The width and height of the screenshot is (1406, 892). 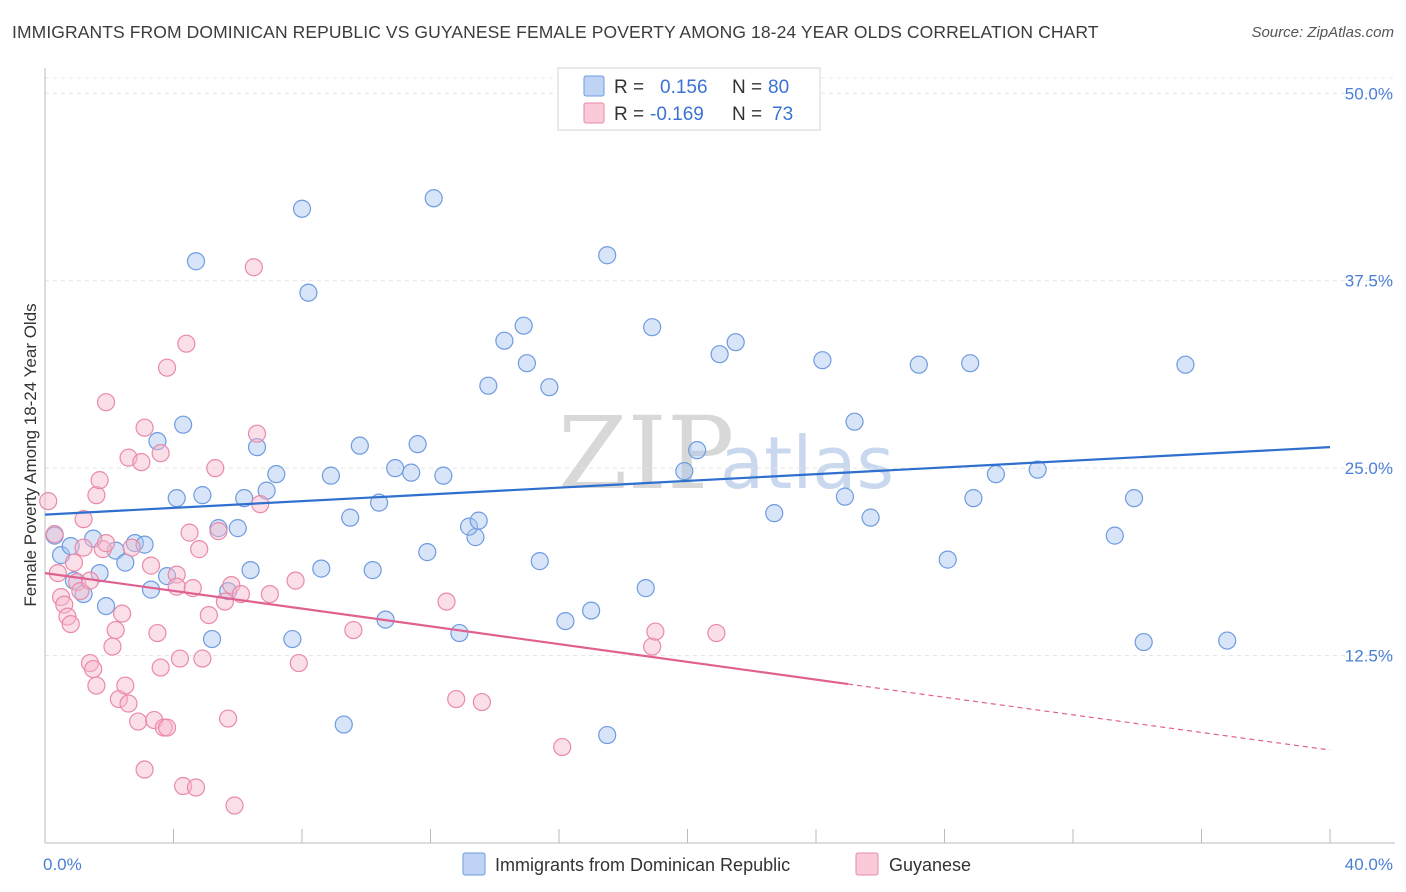 What do you see at coordinates (594, 113) in the screenshot?
I see `legend-swatch-guyanese` at bounding box center [594, 113].